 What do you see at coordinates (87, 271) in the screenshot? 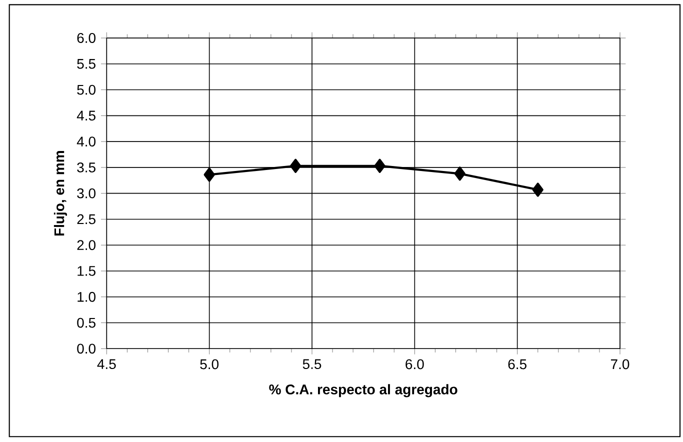
I see `y-tick-label: 1.5` at bounding box center [87, 271].